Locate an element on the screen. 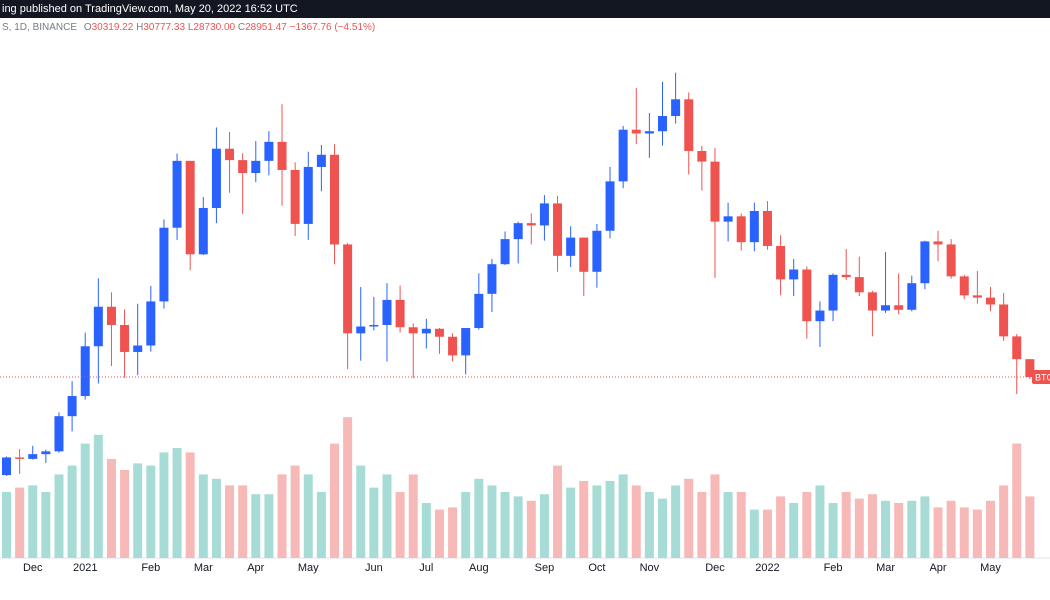  price-tag: BTC is located at coordinates (1042, 377).